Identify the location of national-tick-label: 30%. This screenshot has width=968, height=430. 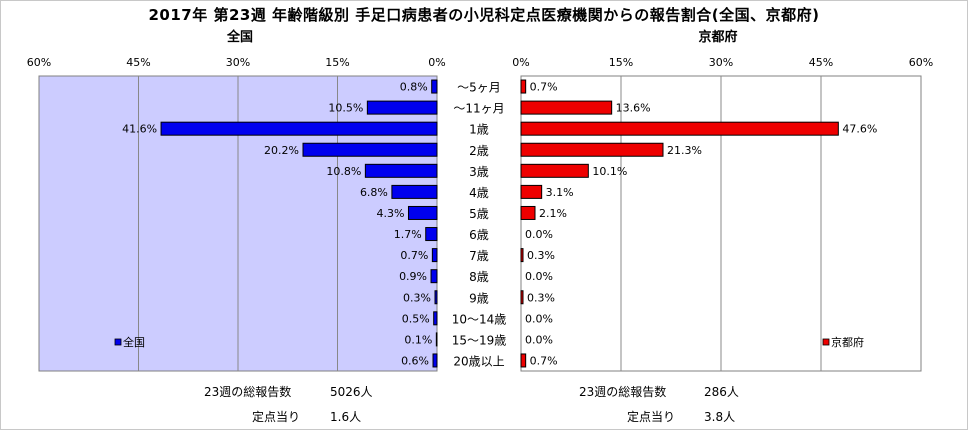
(238, 62).